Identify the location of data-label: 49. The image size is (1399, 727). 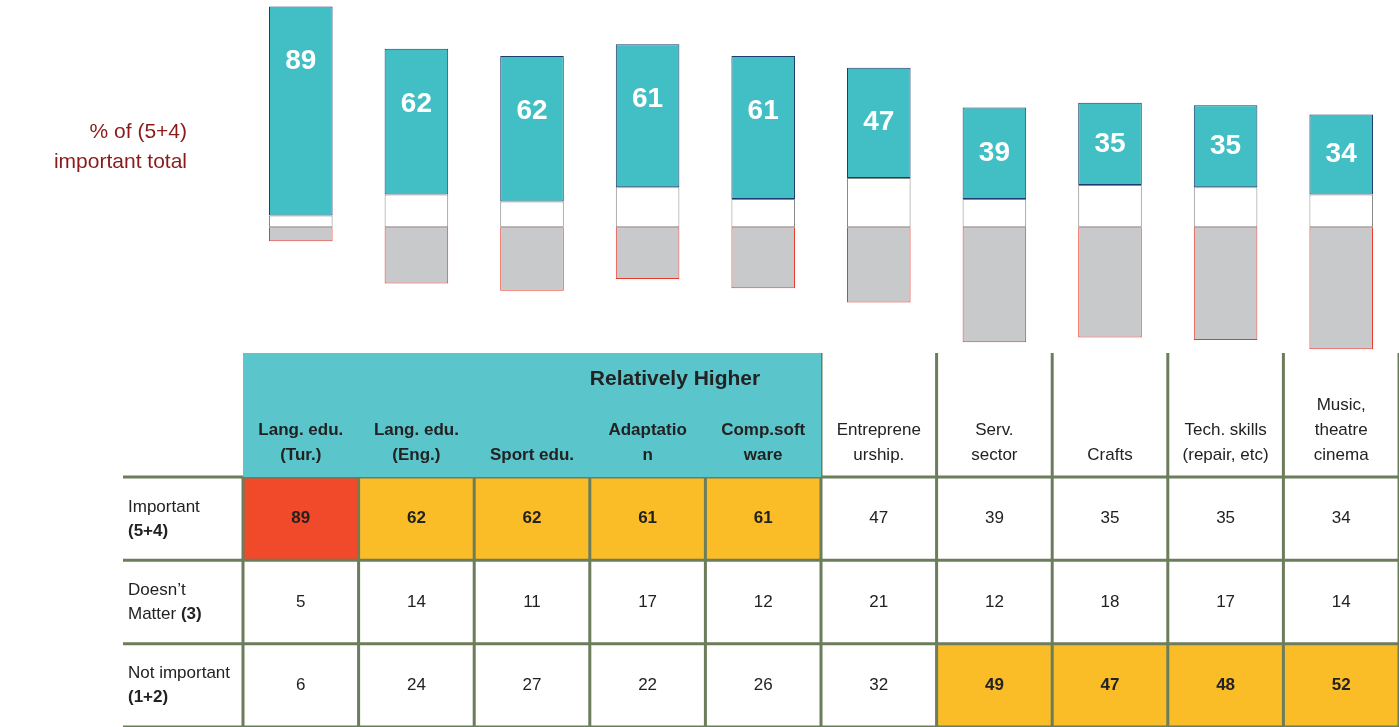
(994, 685).